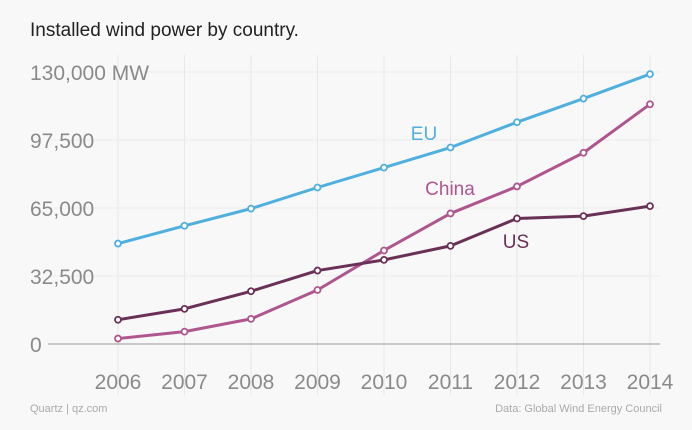 The image size is (692, 430). I want to click on x-tick-label: 2011, so click(450, 382).